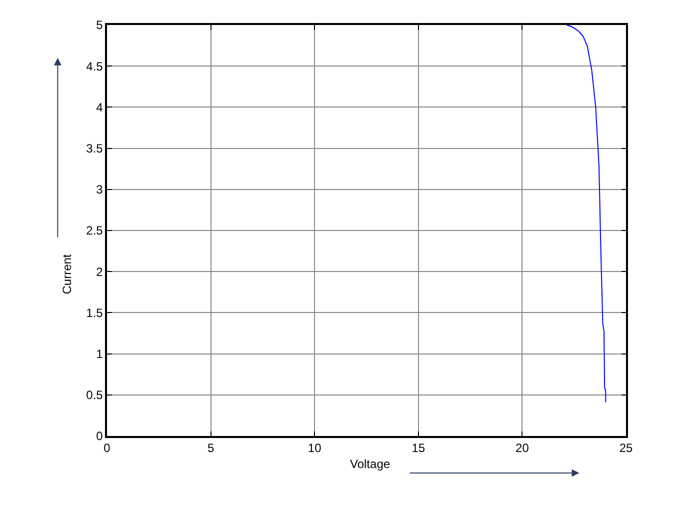 The height and width of the screenshot is (506, 689). I want to click on y-tick-label: 5, so click(100, 25).